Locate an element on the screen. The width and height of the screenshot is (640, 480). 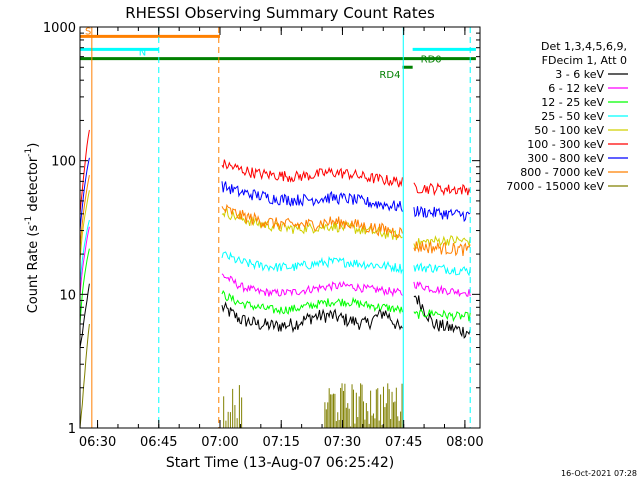
y-tick-label: 100 is located at coordinates (63, 162).